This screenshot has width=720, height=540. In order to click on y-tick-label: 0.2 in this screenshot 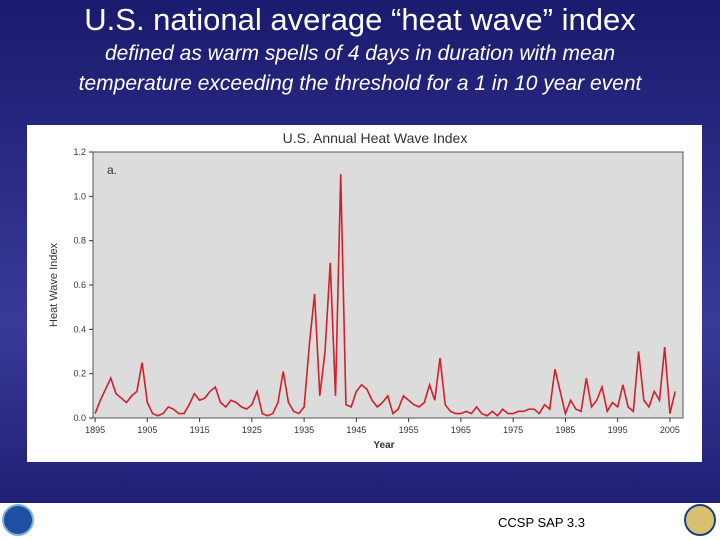, I will do `click(79, 374)`.